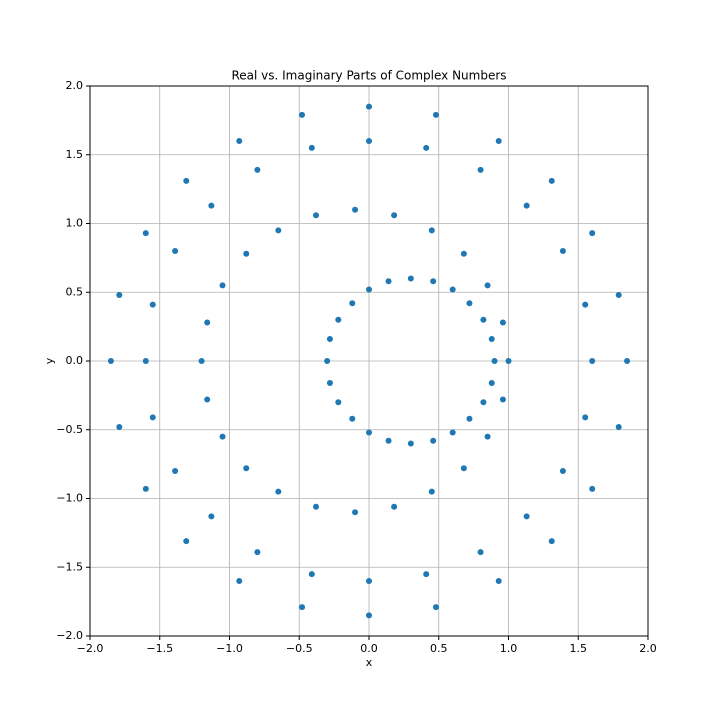  What do you see at coordinates (579, 648) in the screenshot?
I see `x-tick-label: 1.5` at bounding box center [579, 648].